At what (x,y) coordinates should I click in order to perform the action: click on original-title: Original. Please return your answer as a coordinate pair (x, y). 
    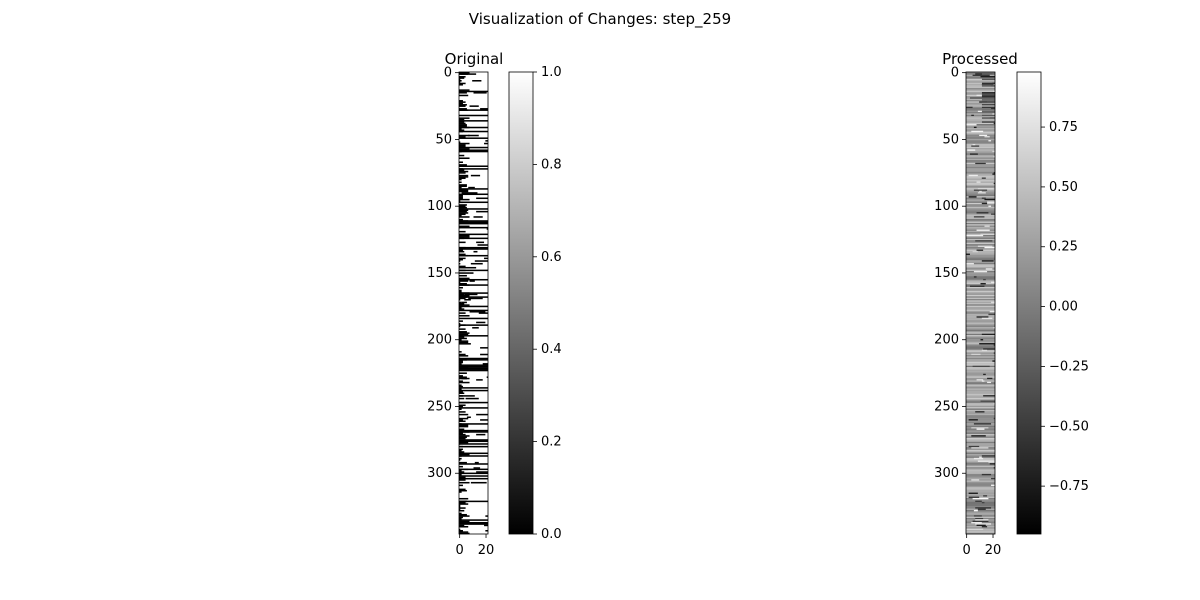
    Looking at the image, I should click on (474, 59).